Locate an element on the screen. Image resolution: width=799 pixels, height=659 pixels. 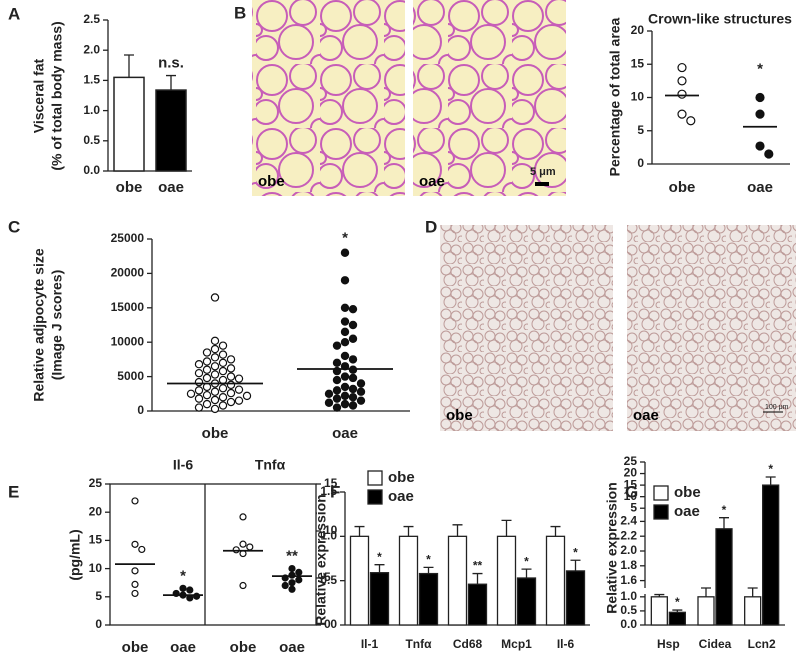
chart-title: Tnfα is located at coordinates (270, 465).